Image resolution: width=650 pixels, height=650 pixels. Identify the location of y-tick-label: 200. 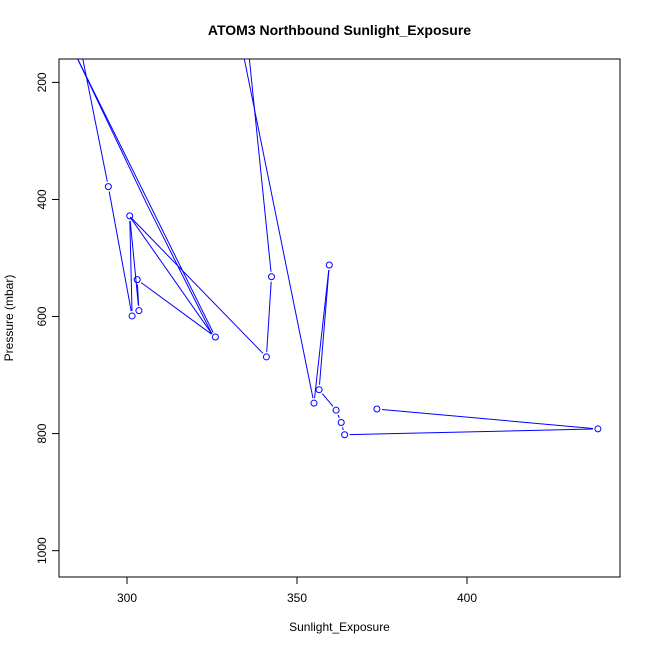
(42, 82).